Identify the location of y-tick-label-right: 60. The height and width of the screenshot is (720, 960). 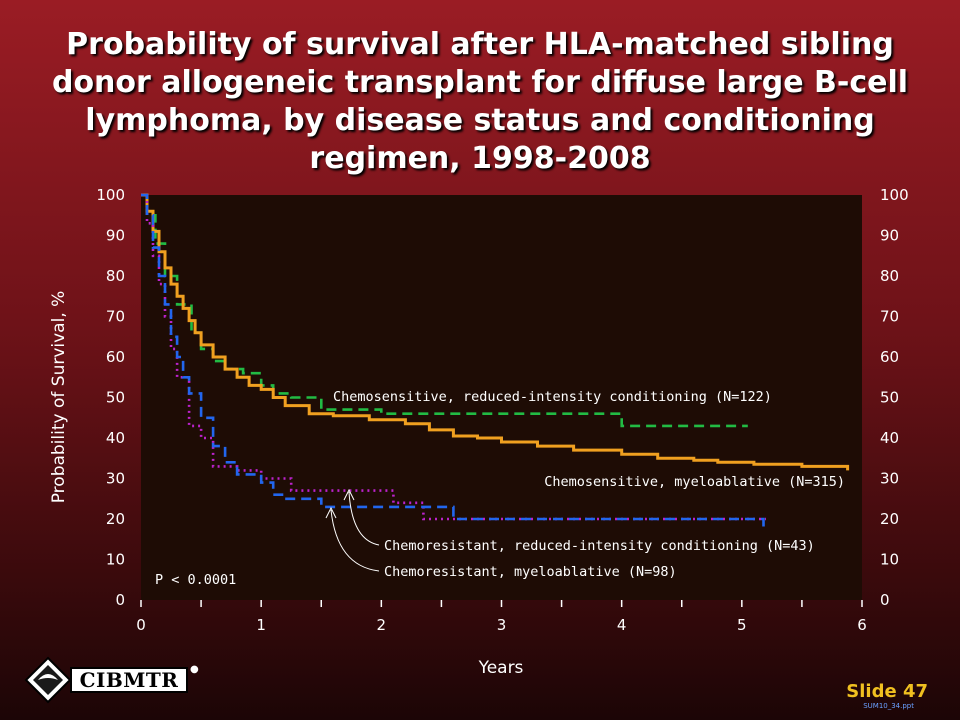
(889, 357).